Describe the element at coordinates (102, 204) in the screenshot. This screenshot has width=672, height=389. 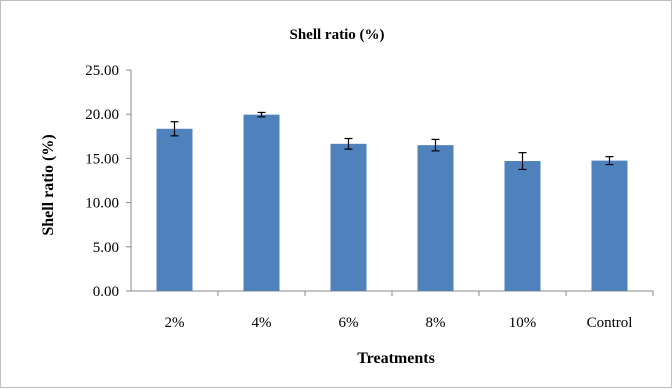
I see `y-tick-label: 10.00` at that location.